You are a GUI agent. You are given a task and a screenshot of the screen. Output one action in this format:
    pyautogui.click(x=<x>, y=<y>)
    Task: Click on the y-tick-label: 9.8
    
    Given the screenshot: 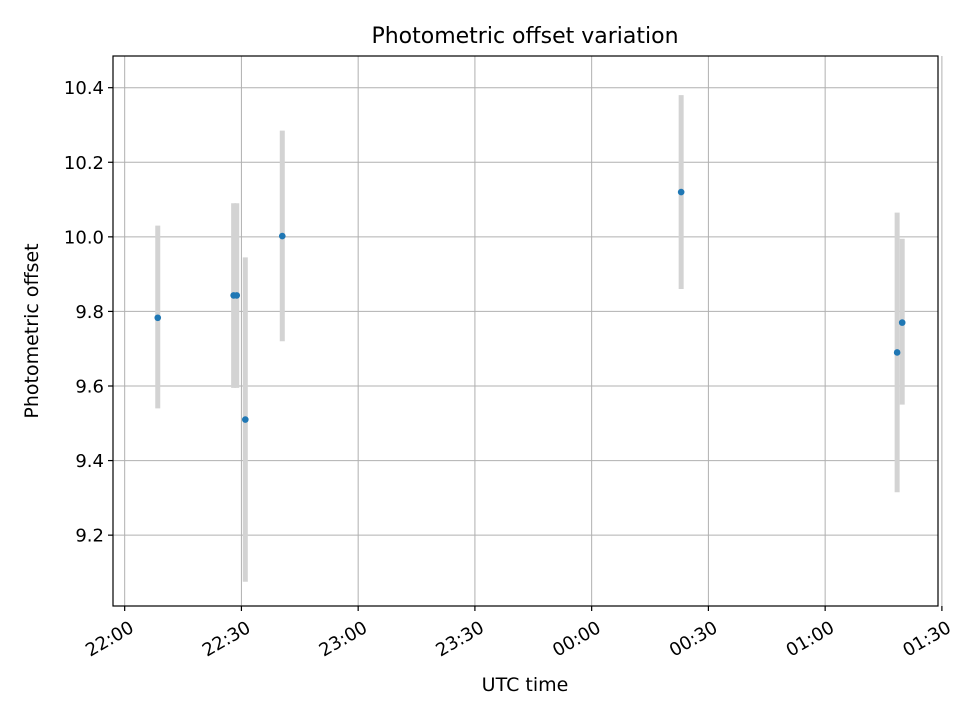 What is the action you would take?
    pyautogui.click(x=89, y=312)
    